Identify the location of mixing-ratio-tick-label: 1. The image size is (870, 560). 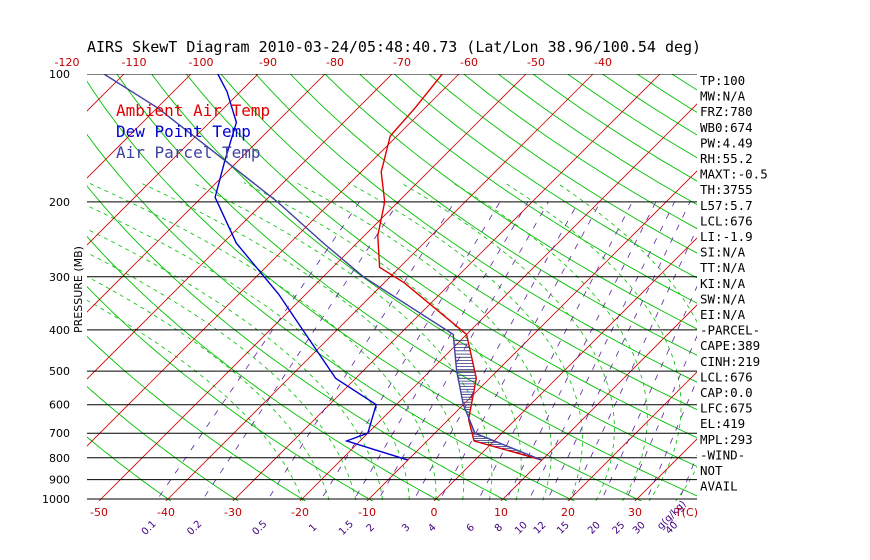
(313, 528).